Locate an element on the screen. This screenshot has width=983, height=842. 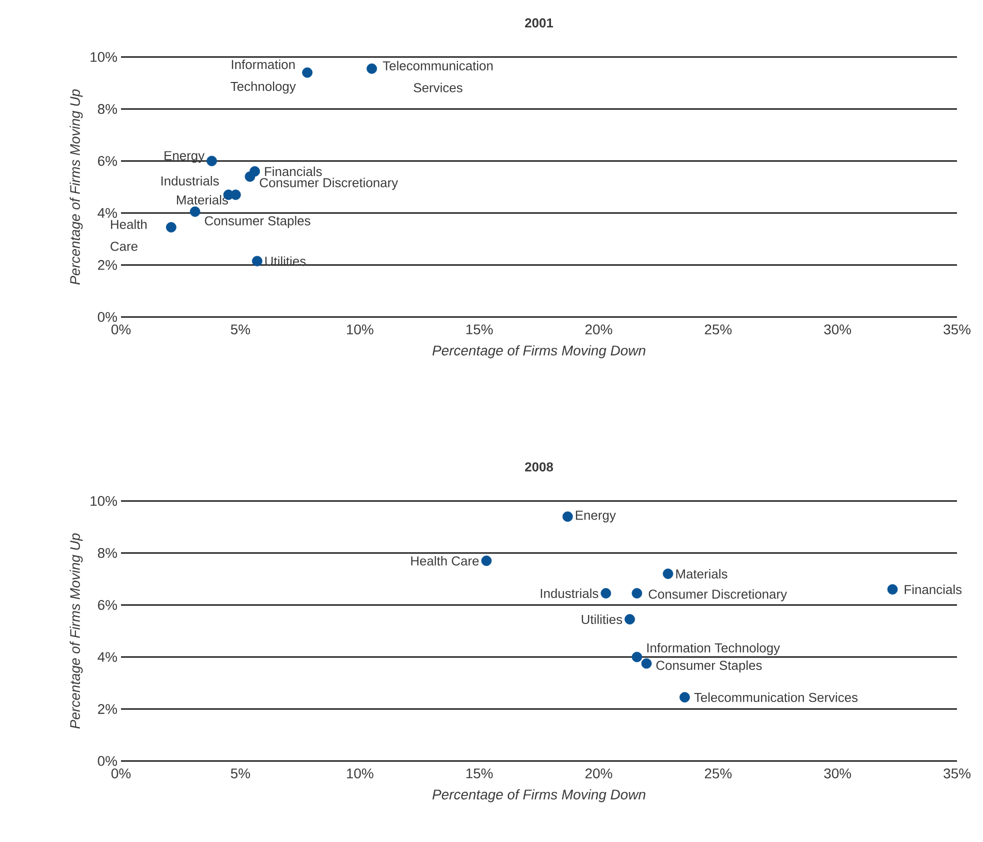
chart-title: 2001 is located at coordinates (539, 23).